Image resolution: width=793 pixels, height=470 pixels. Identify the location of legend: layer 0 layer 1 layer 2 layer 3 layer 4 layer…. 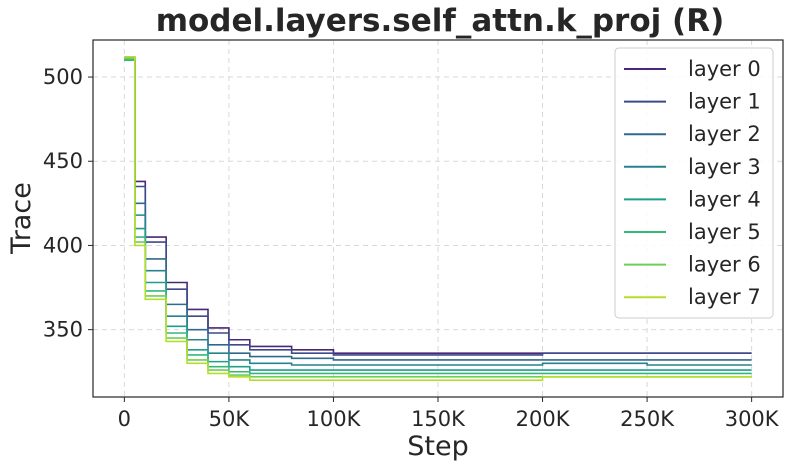
(694, 183).